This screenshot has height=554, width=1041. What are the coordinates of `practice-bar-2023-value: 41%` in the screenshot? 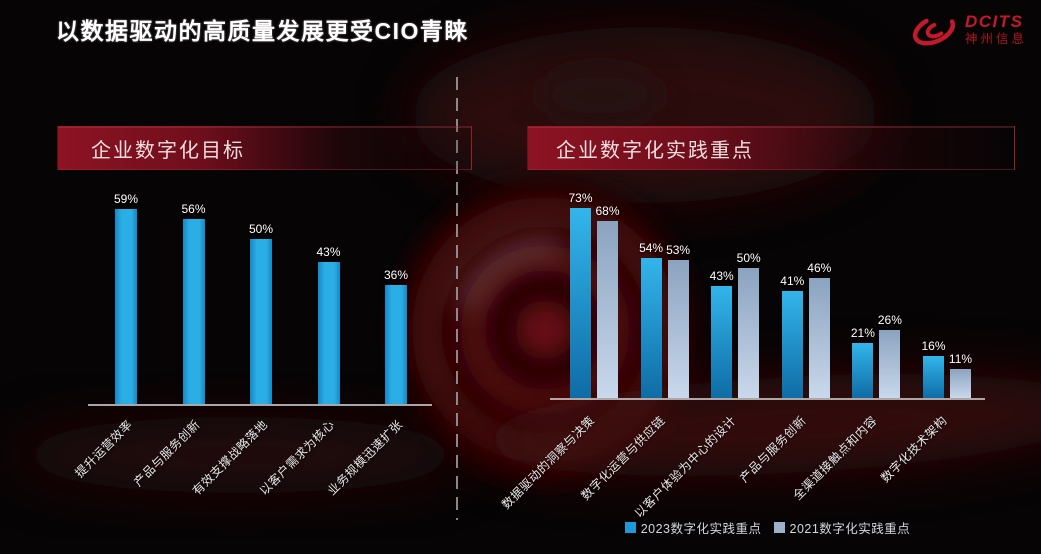 It's located at (792, 281).